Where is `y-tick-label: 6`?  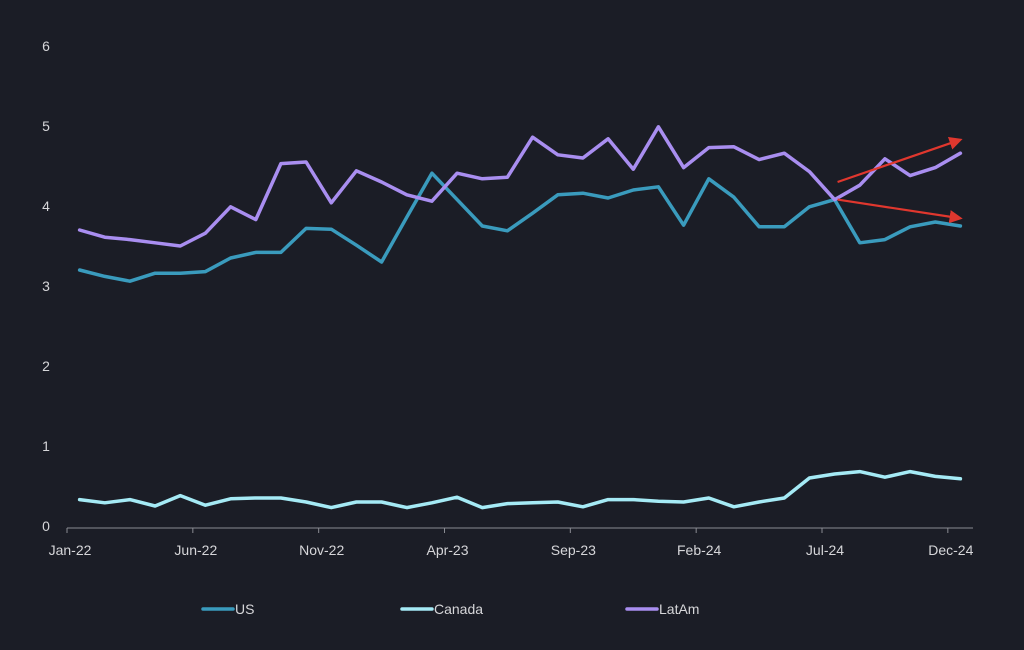 y-tick-label: 6 is located at coordinates (46, 46).